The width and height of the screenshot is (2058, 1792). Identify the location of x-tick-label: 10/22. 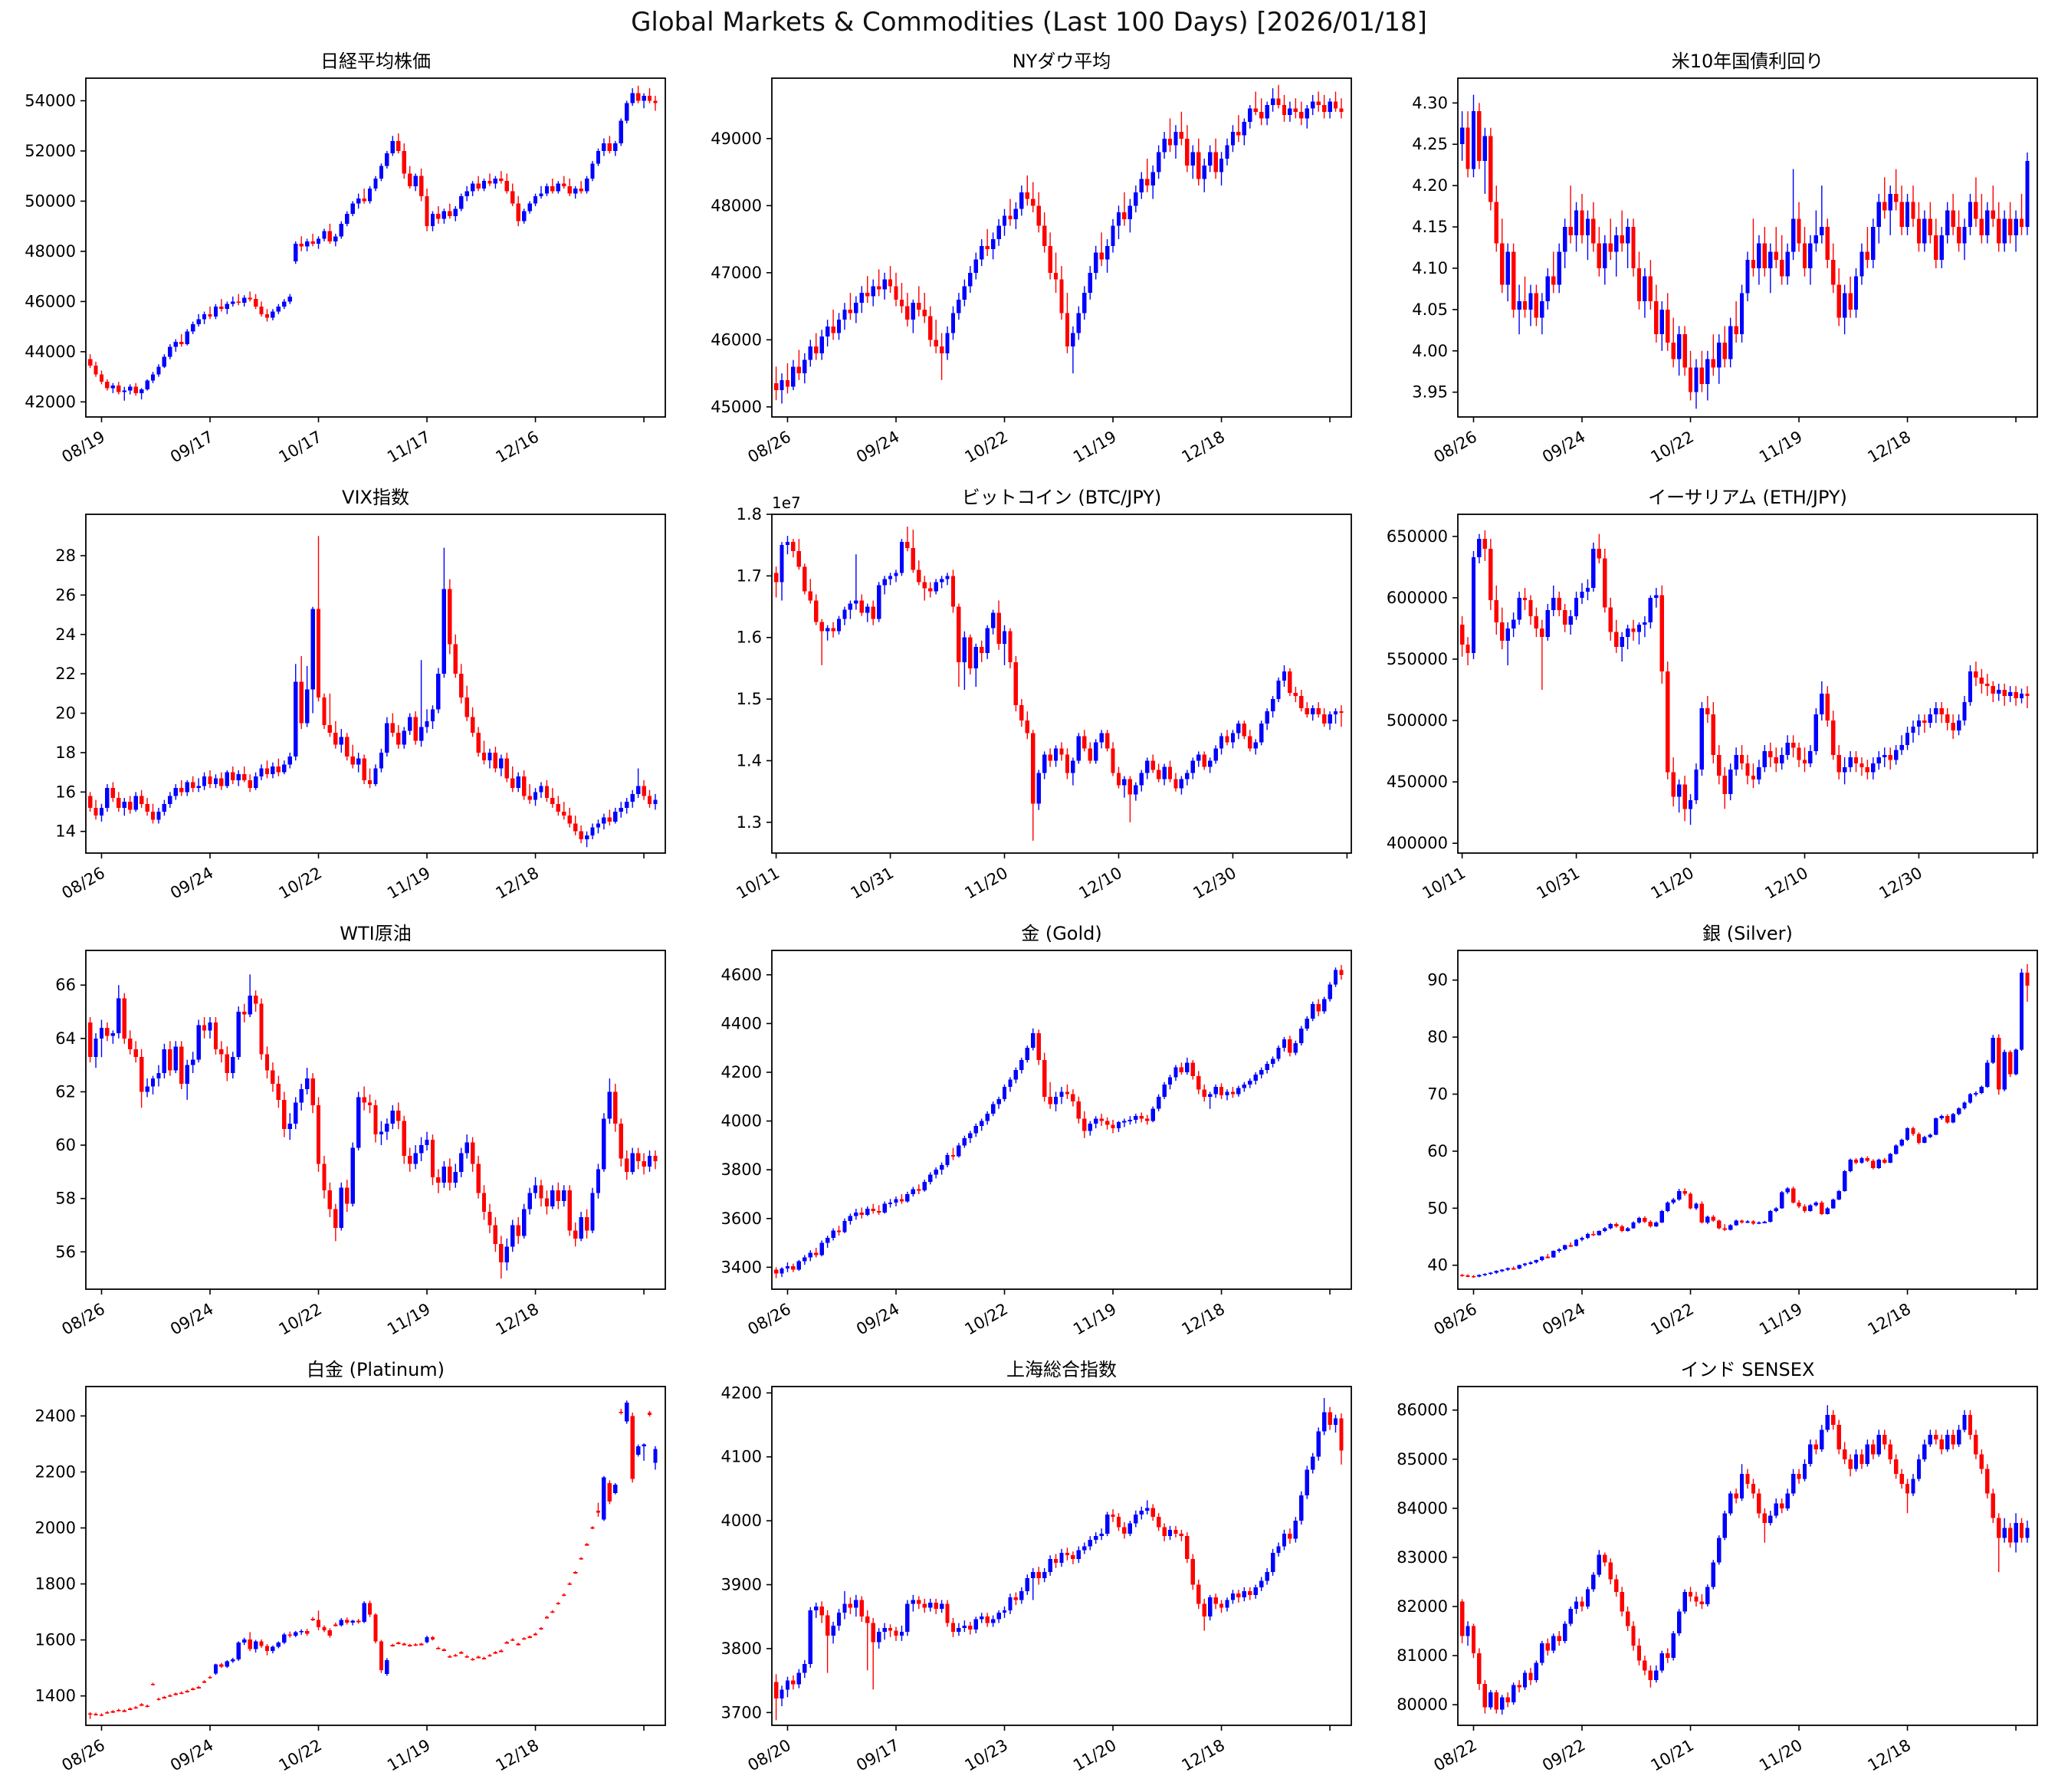
(987, 447).